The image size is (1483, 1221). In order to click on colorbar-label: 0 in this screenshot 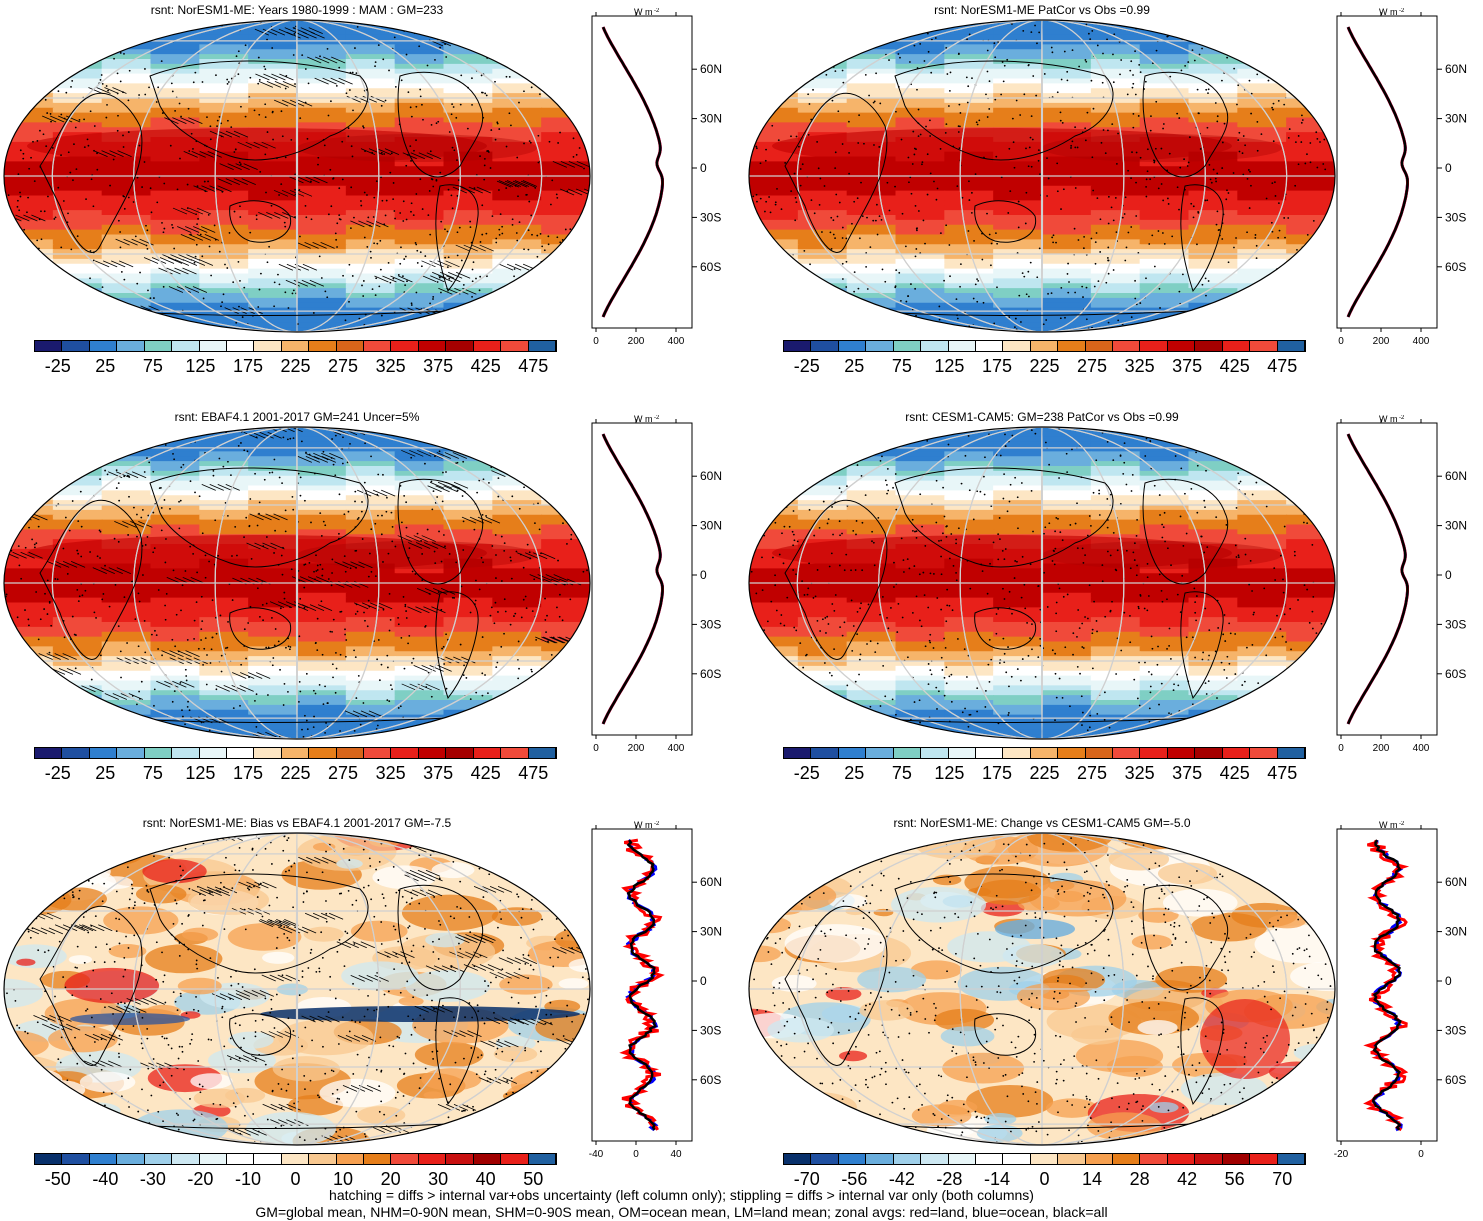, I will do `click(1044, 1179)`.